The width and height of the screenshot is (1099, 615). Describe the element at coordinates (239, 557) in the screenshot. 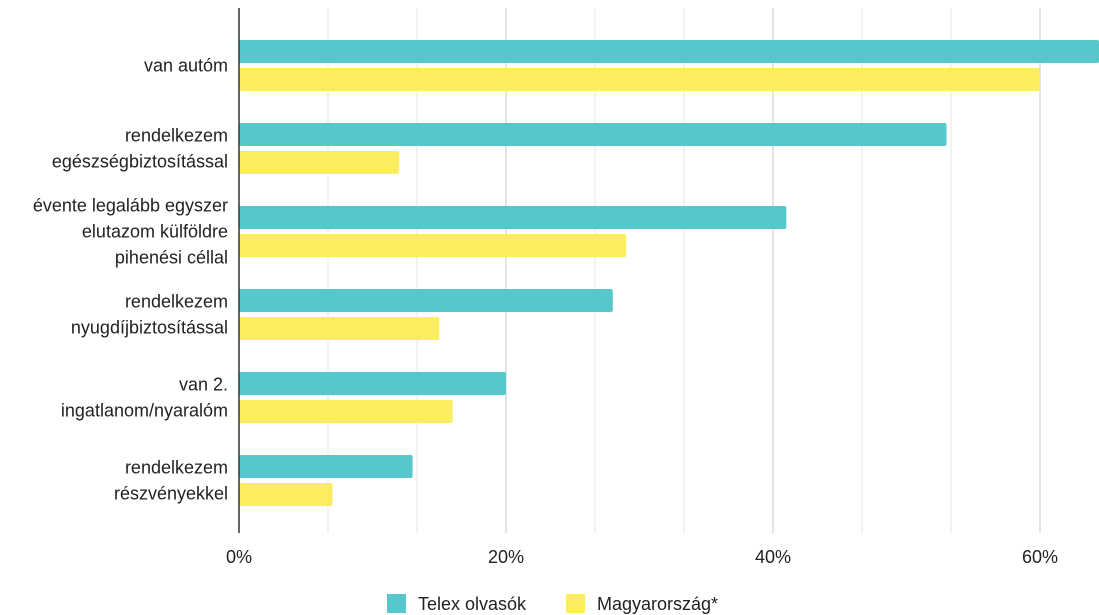

I see `x-tick-label: 0%` at that location.